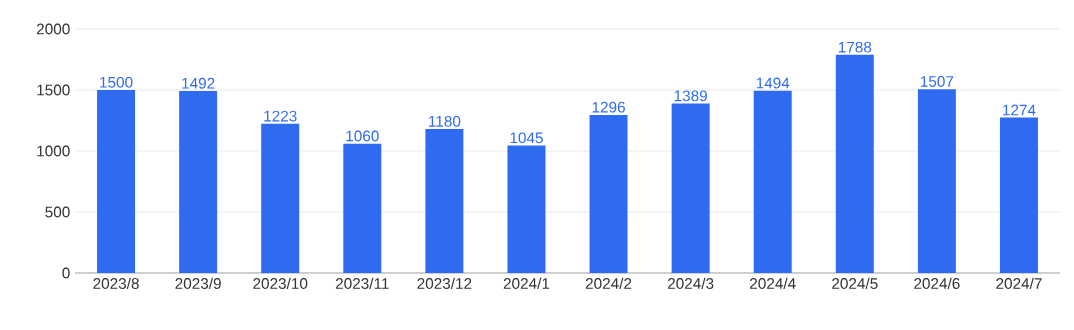 This screenshot has width=1074, height=330. Describe the element at coordinates (53, 29) in the screenshot. I see `y-tick-label: 2000` at that location.